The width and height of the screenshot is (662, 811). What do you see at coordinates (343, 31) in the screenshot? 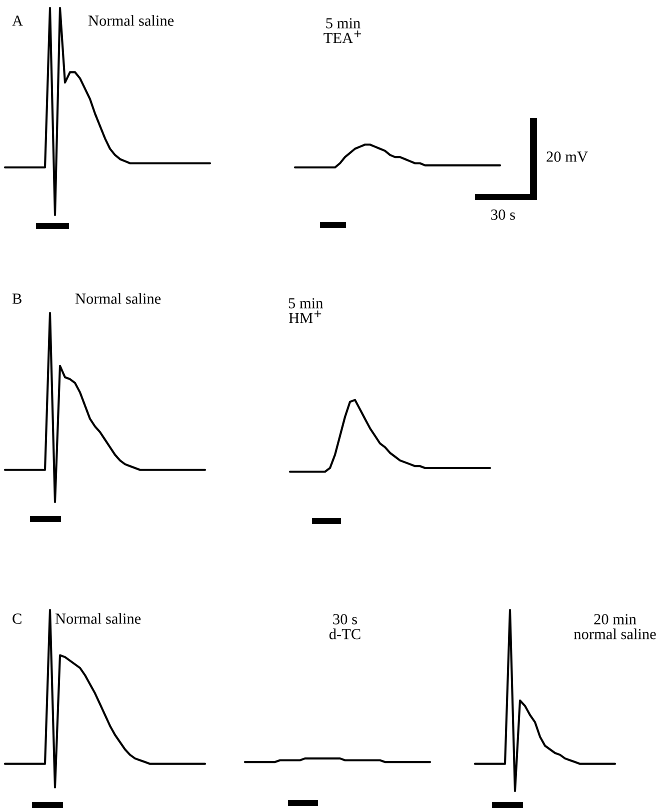
I see `annotation: 5 min TEA$^{+}$` at bounding box center [343, 31].